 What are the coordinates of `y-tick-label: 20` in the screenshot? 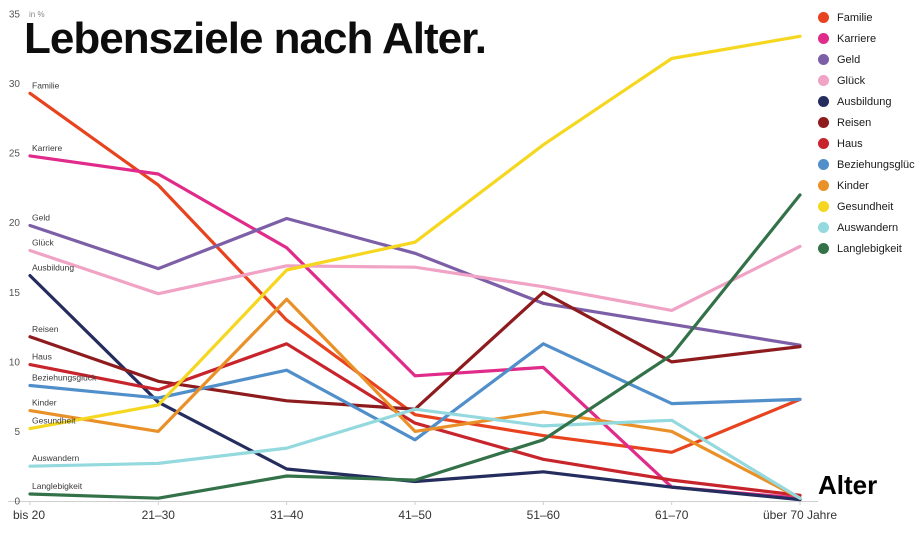 It's located at (15, 223).